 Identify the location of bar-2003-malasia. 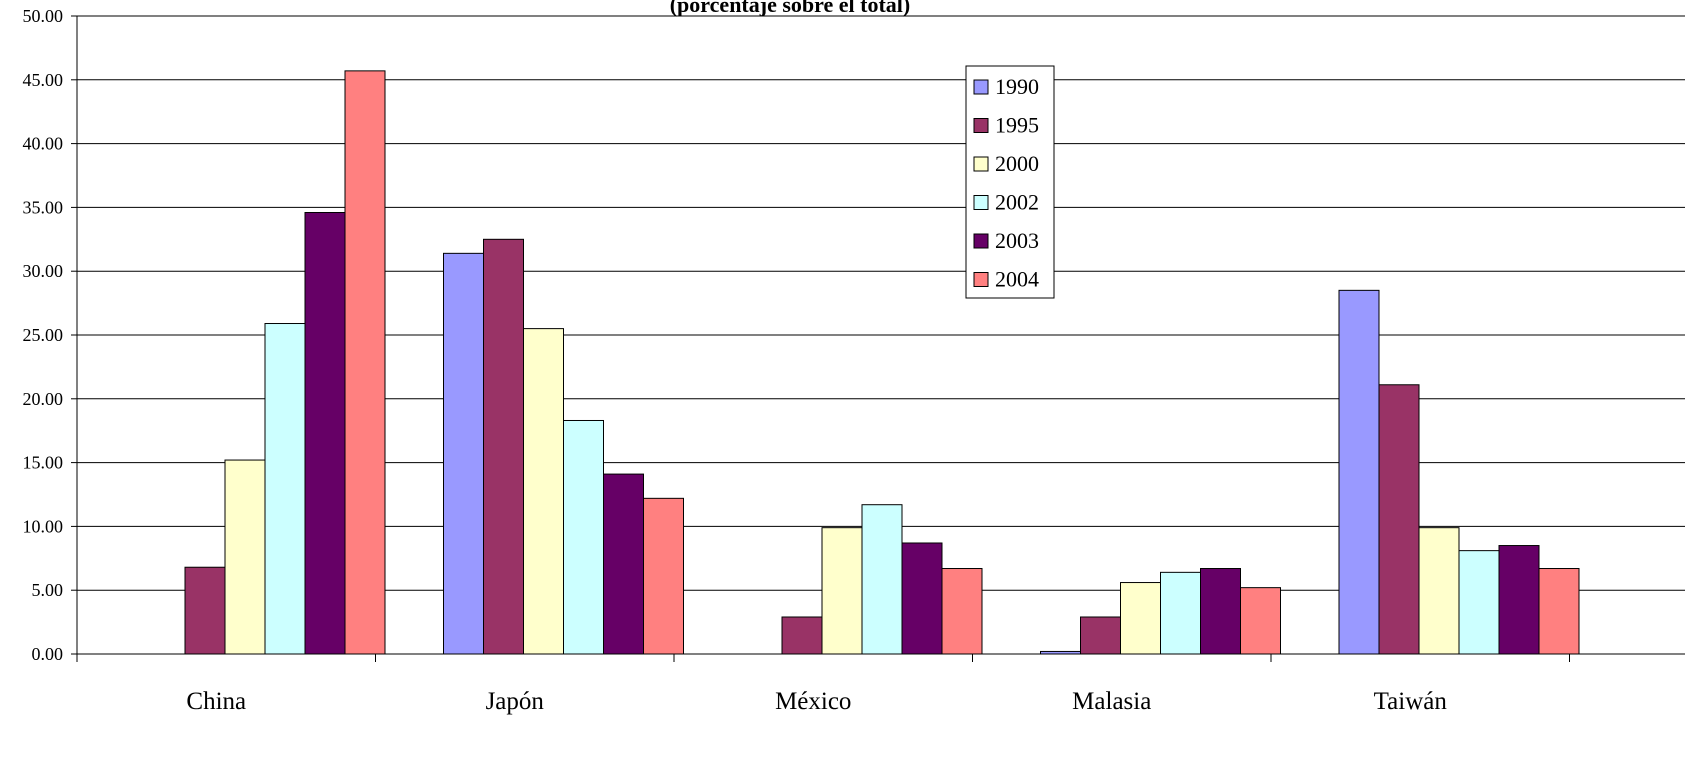
(1220, 611).